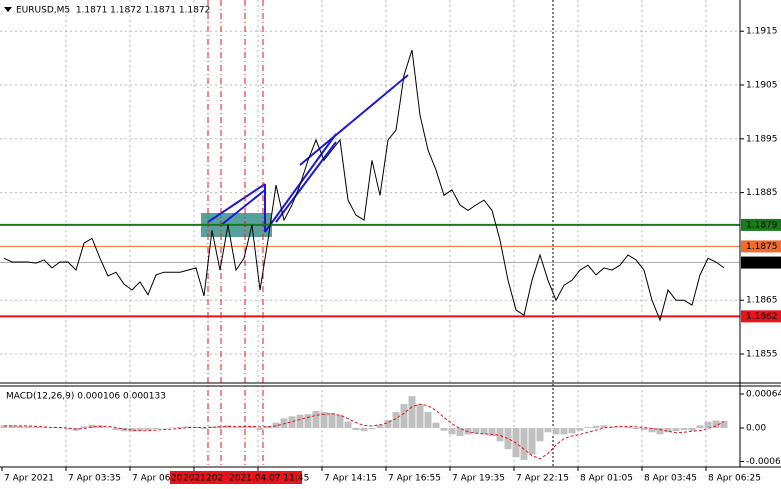 Image resolution: width=781 pixels, height=489 pixels. I want to click on y-tick-label: 1.1855, so click(762, 355).